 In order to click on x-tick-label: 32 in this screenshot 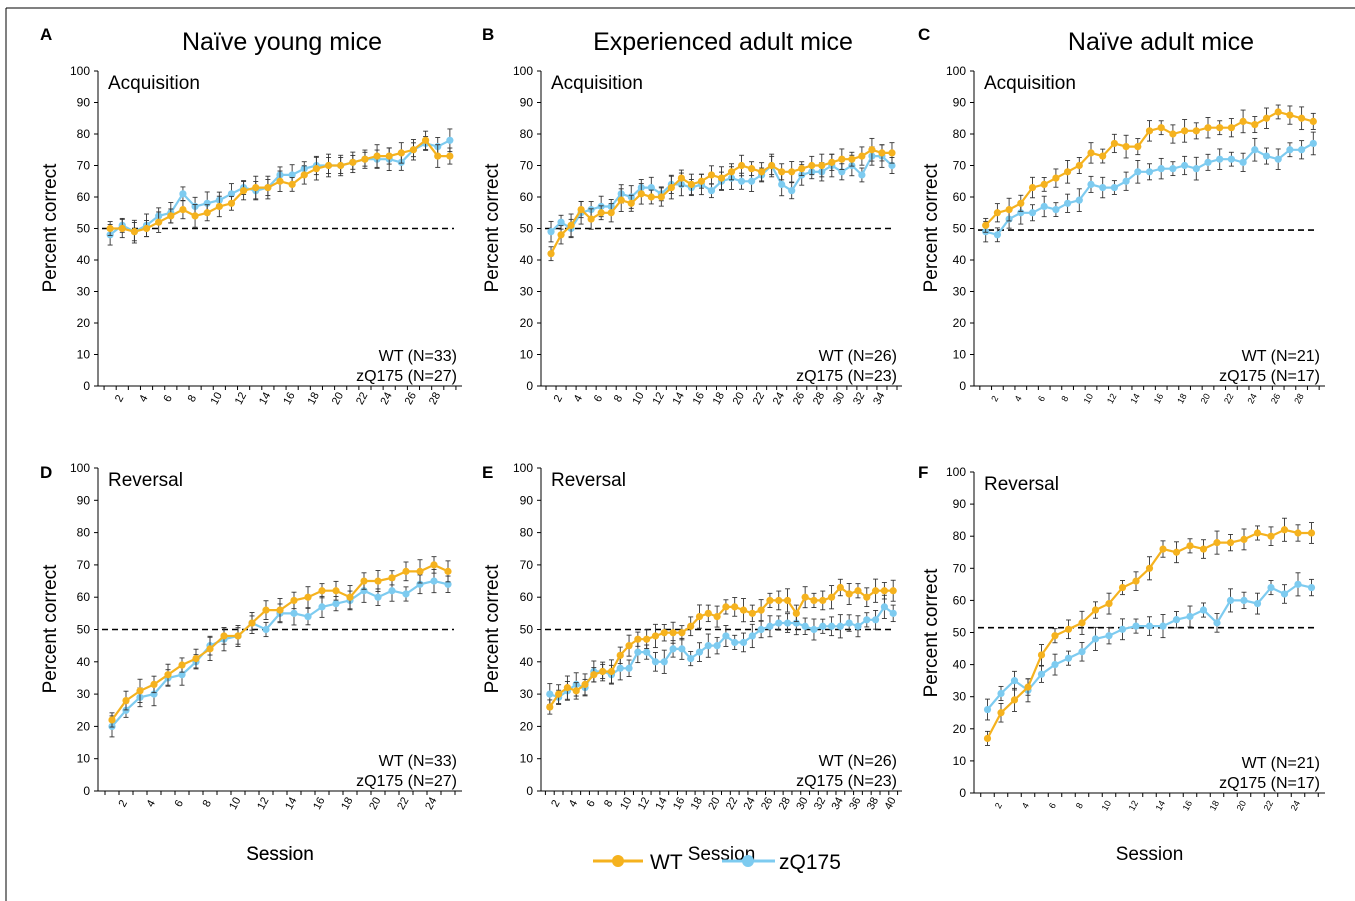, I will do `click(859, 398)`.